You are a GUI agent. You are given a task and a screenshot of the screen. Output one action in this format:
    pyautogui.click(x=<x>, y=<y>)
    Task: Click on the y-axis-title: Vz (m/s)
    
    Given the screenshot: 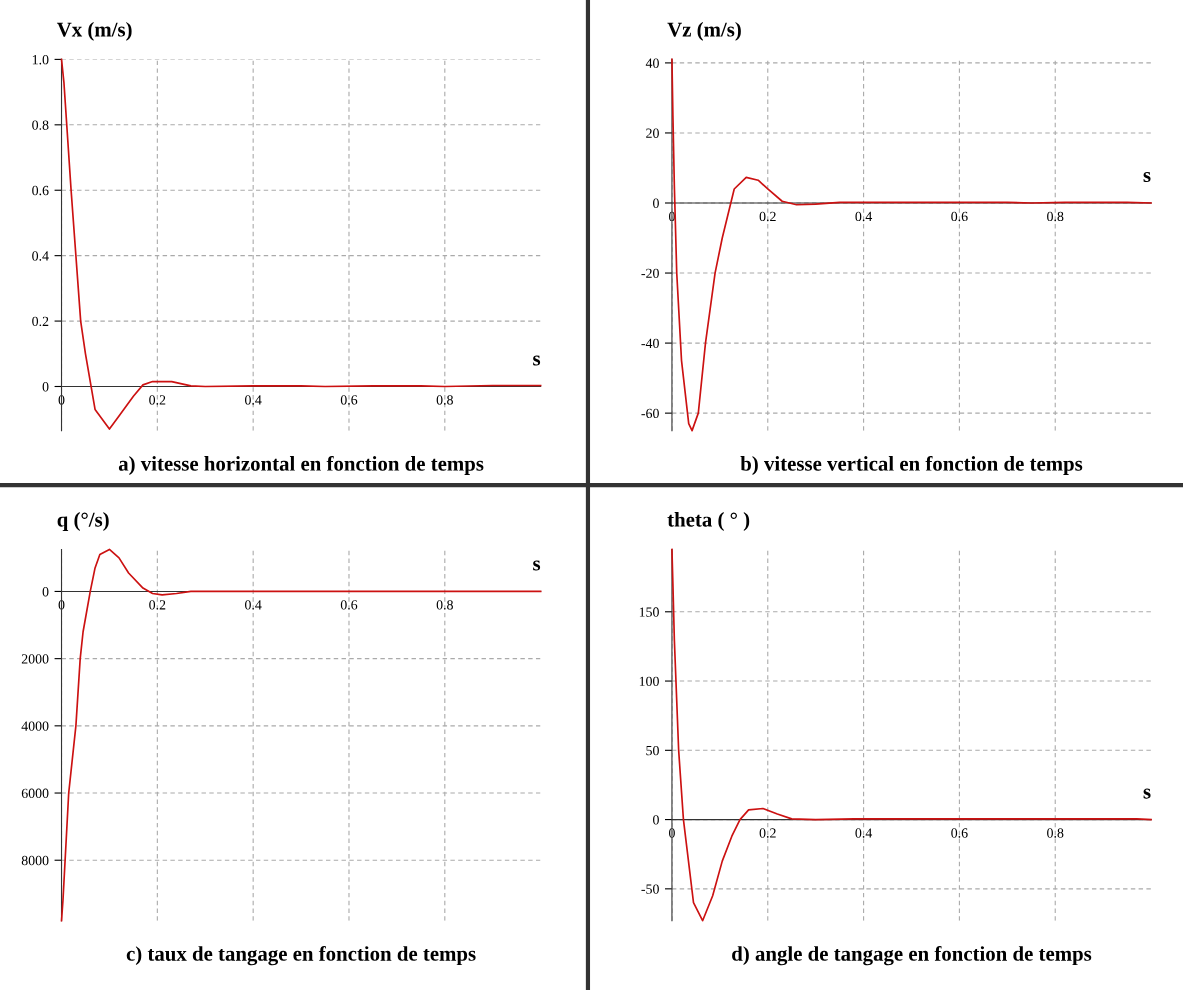 What is the action you would take?
    pyautogui.click(x=704, y=31)
    